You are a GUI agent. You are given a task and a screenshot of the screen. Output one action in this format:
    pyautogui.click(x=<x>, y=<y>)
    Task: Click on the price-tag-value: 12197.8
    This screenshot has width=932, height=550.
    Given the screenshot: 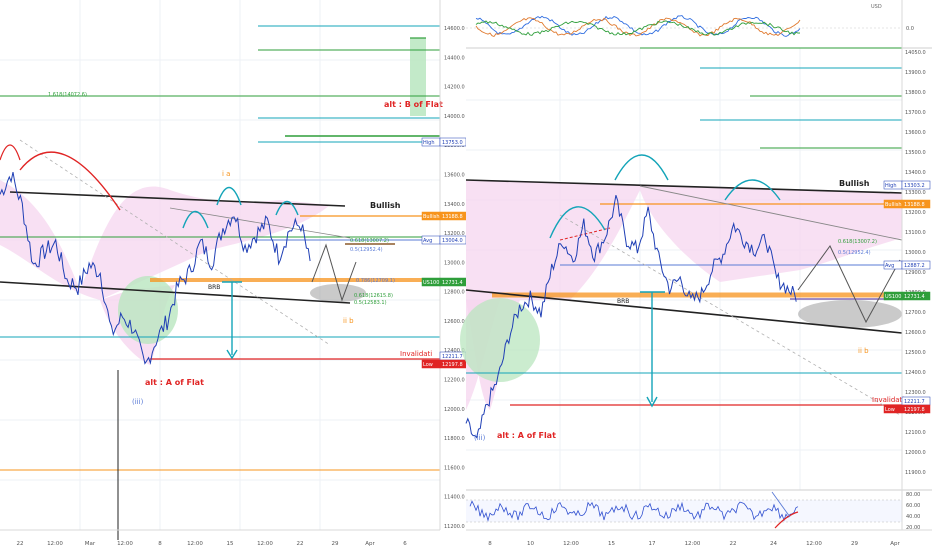 What is the action you would take?
    pyautogui.click(x=452, y=365)
    